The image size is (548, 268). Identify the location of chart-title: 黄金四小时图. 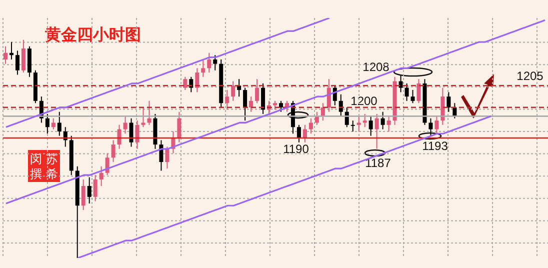
(92, 35).